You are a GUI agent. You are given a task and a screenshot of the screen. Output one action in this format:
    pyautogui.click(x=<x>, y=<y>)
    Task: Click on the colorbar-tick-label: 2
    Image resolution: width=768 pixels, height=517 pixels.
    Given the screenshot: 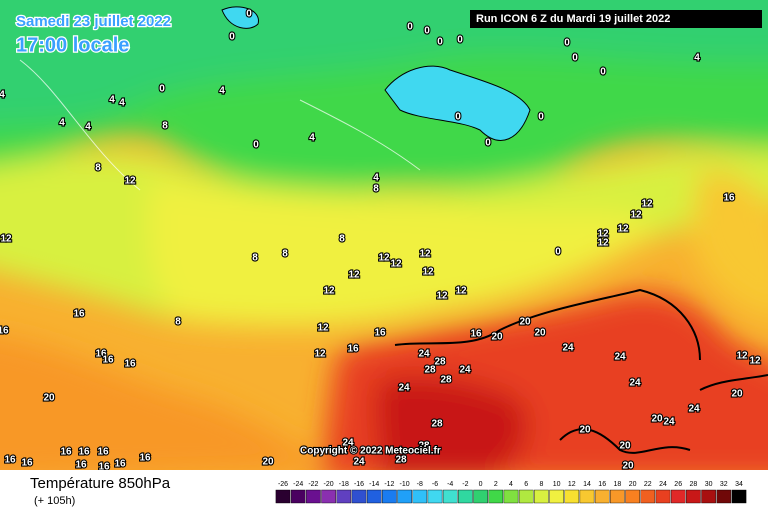 What is the action you would take?
    pyautogui.click(x=496, y=484)
    